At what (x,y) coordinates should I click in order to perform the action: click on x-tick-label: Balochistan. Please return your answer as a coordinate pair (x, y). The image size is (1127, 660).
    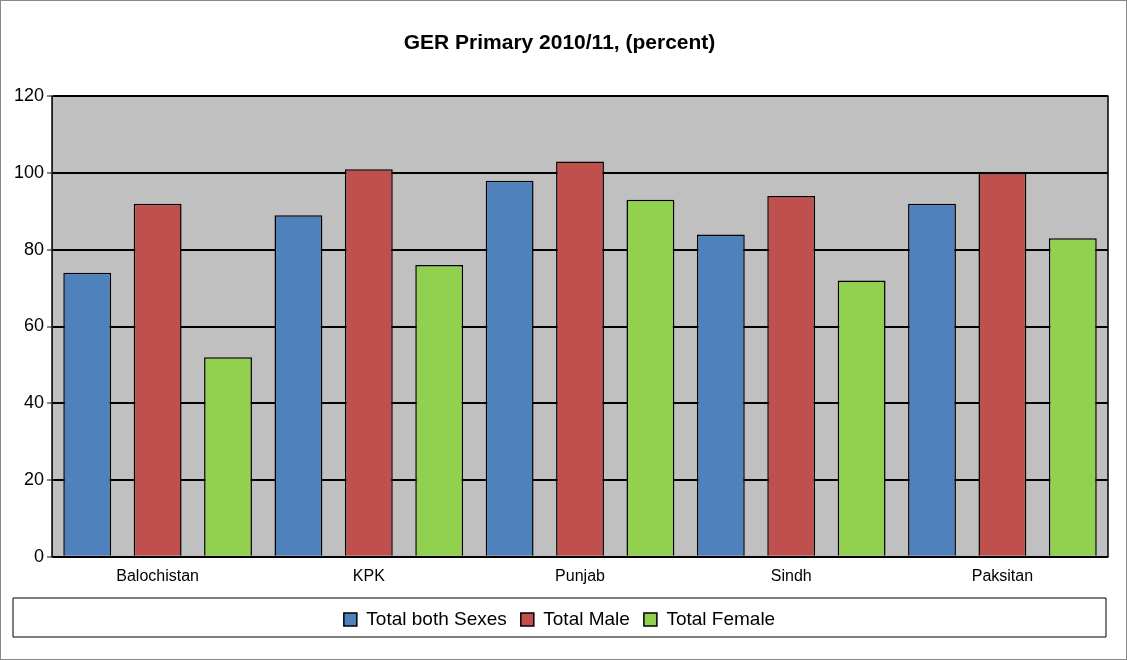
    Looking at the image, I should click on (157, 575).